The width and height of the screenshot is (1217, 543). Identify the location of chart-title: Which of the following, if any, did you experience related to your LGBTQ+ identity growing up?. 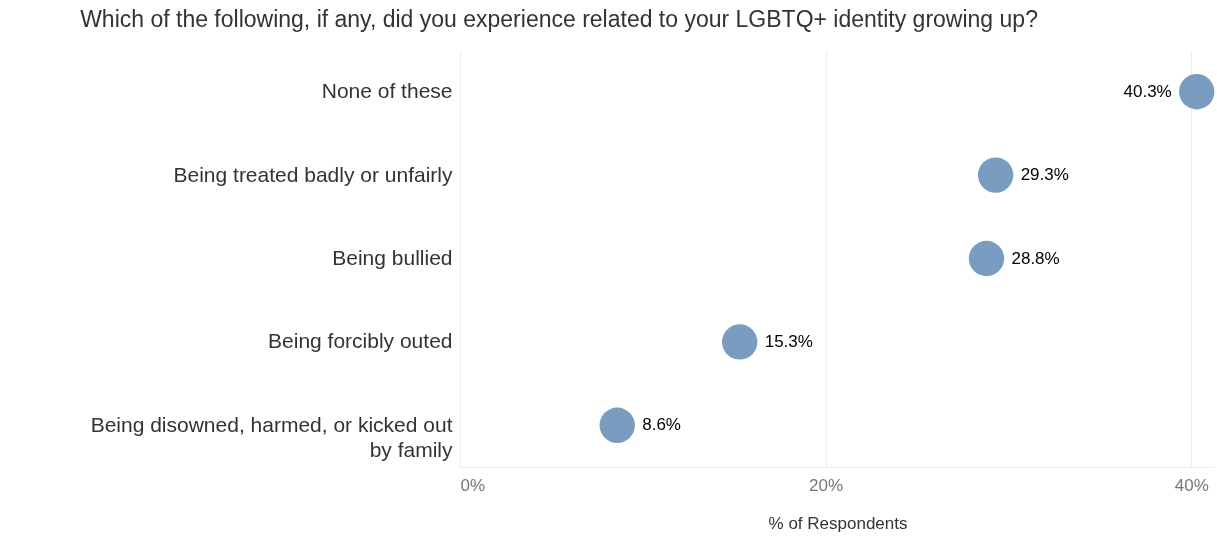
(559, 19).